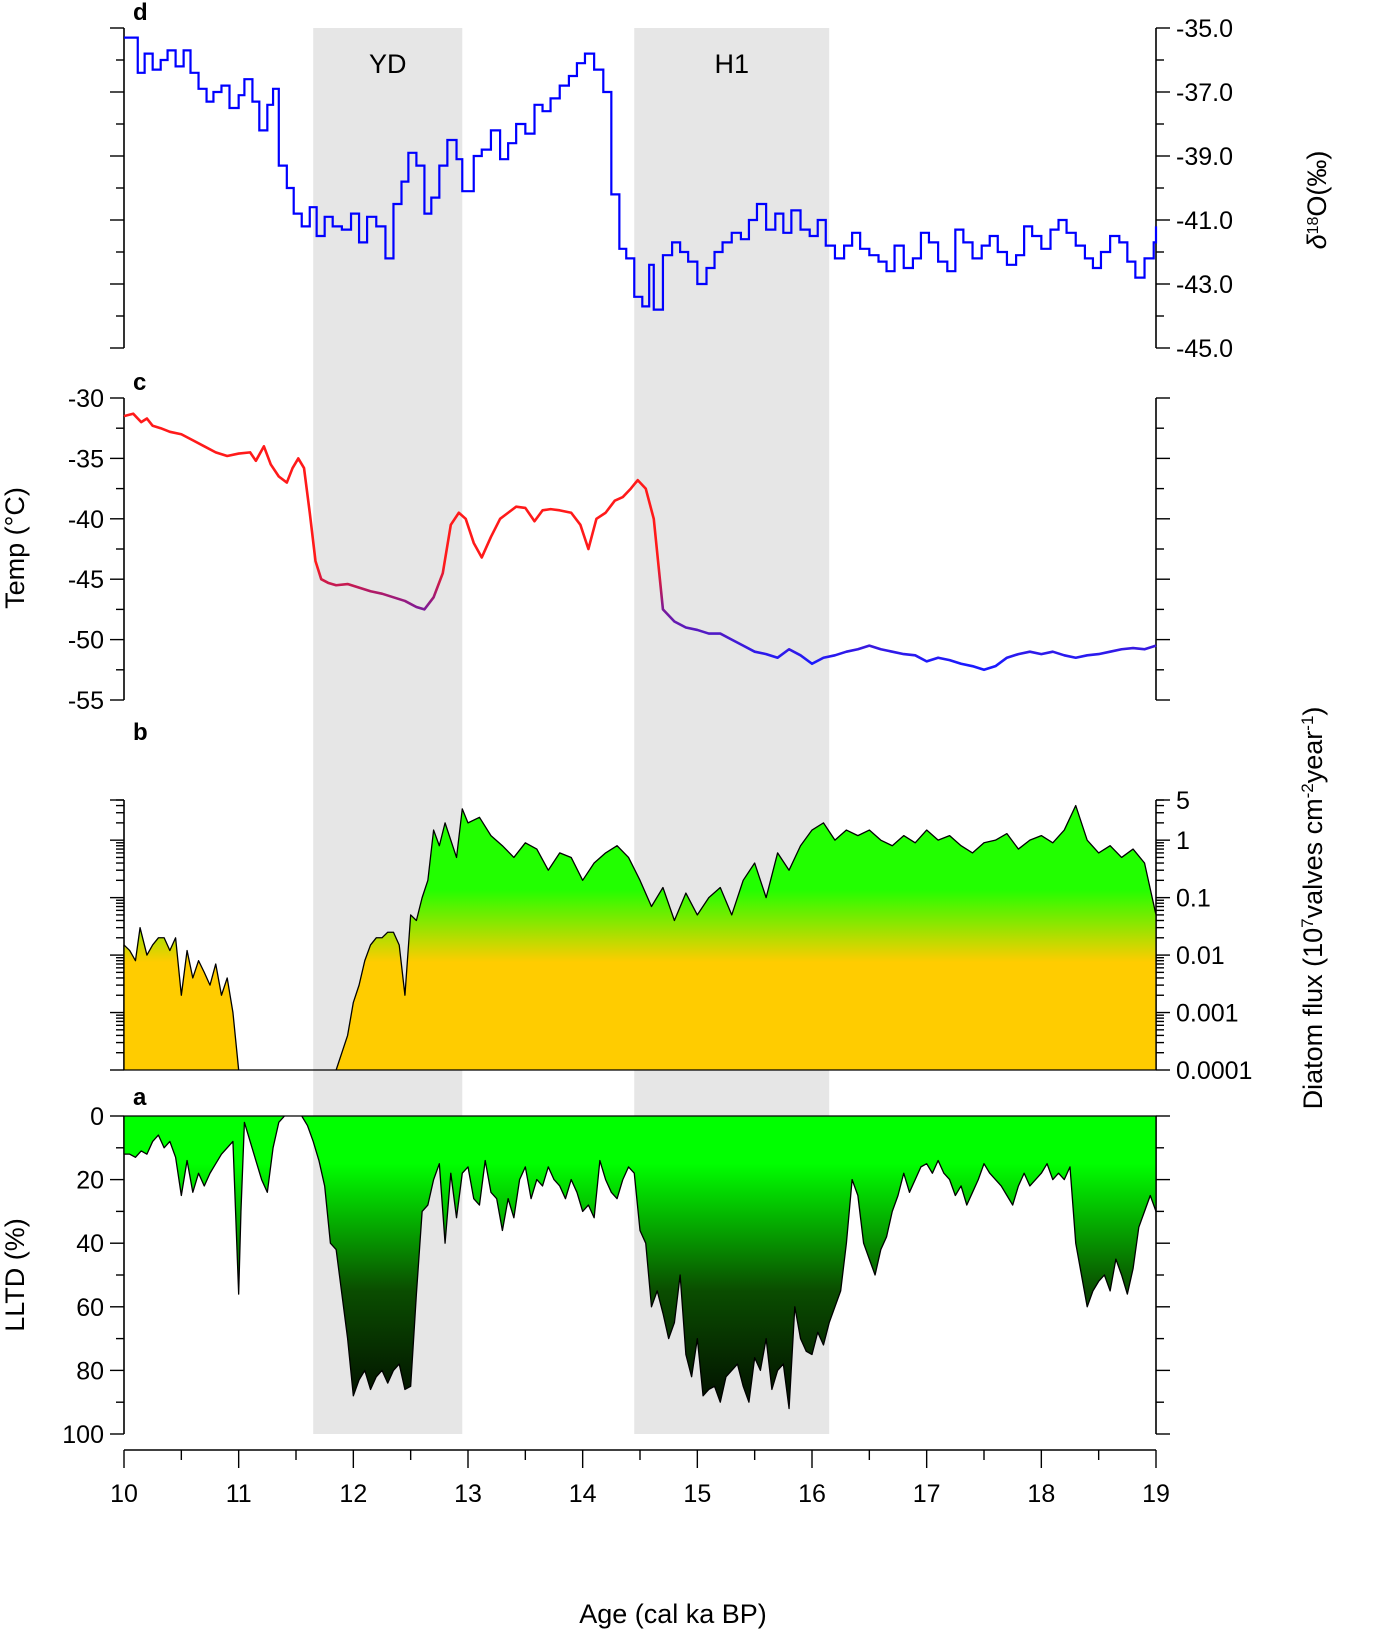  Describe the element at coordinates (90, 1181) in the screenshot. I see `lltd-y-tick-label: 20` at that location.